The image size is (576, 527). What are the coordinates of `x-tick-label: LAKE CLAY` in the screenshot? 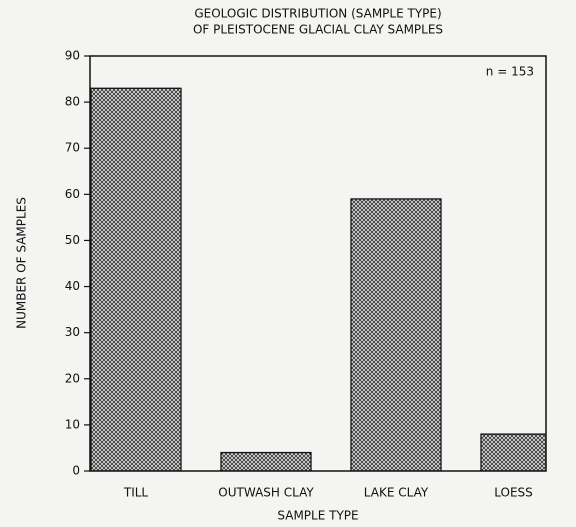 It's located at (396, 493).